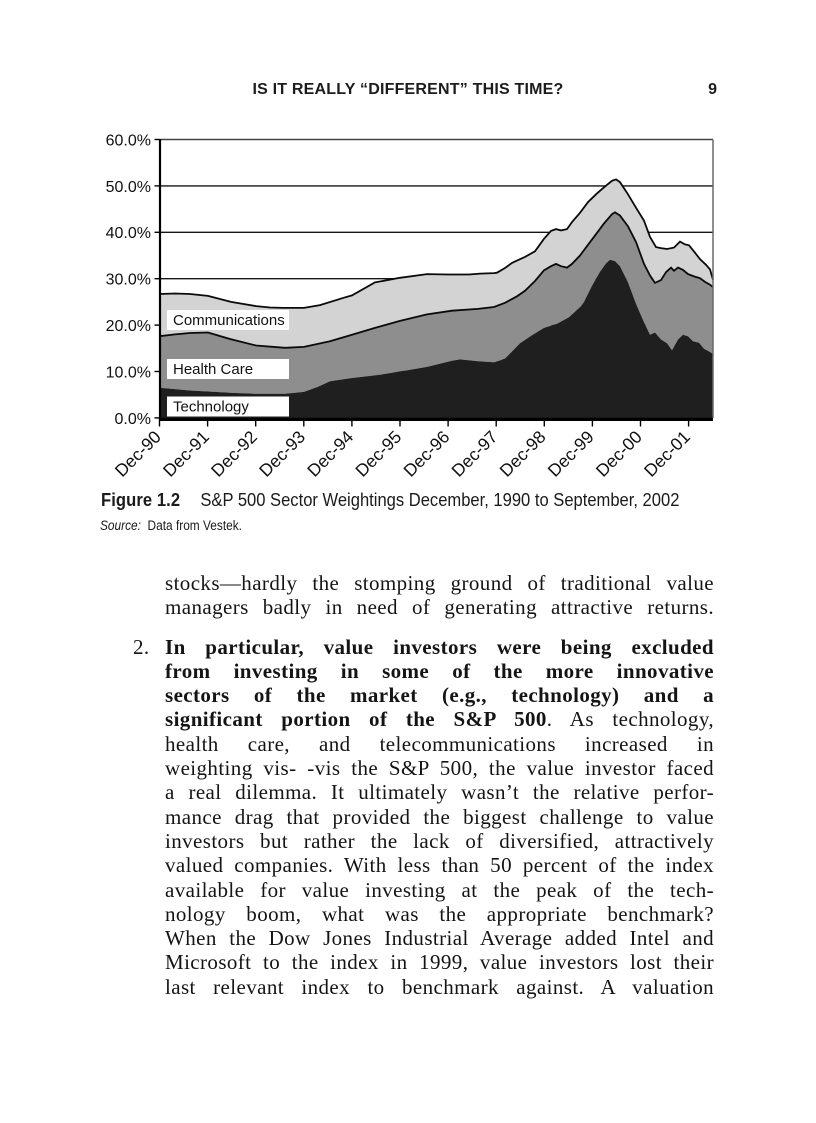 This screenshot has width=816, height=1123. Describe the element at coordinates (128, 372) in the screenshot. I see `svg-text: 10.0%` at that location.